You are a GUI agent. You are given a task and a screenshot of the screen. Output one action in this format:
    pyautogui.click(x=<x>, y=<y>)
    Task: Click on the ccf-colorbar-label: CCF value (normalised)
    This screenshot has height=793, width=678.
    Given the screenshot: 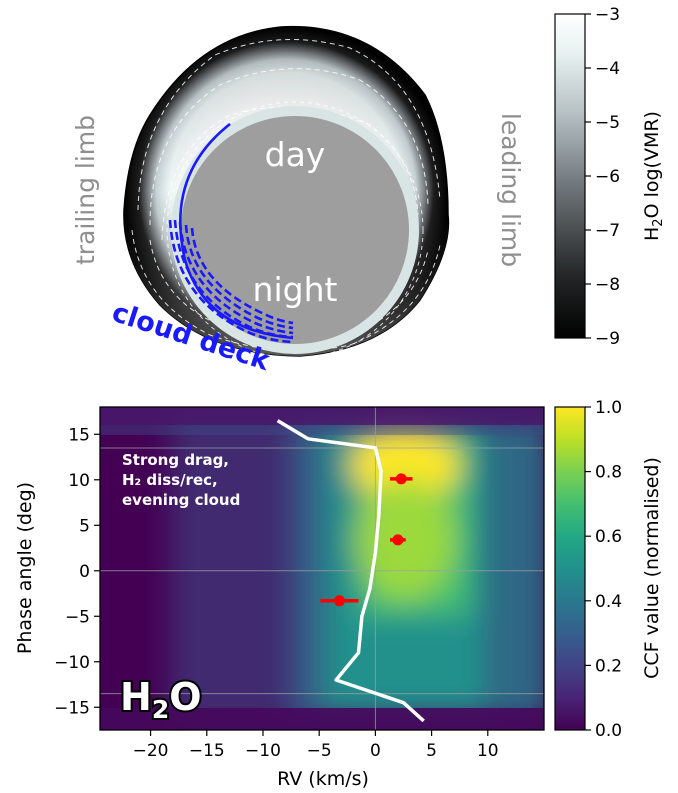 What is the action you would take?
    pyautogui.click(x=652, y=568)
    